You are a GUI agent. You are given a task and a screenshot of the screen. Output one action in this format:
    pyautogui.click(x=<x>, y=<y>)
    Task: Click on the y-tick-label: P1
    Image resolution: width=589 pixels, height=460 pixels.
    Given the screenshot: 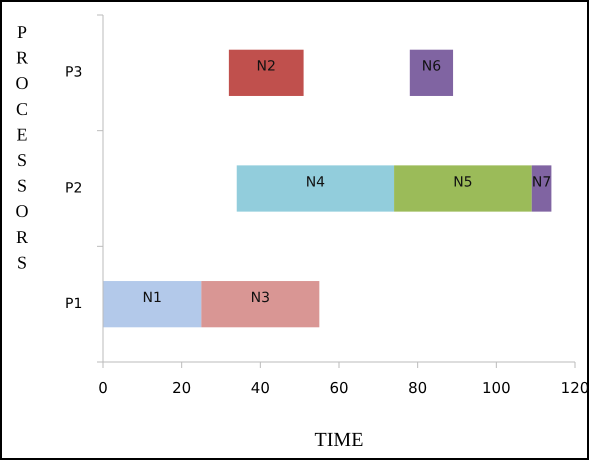 What is the action you would take?
    pyautogui.click(x=73, y=304)
    